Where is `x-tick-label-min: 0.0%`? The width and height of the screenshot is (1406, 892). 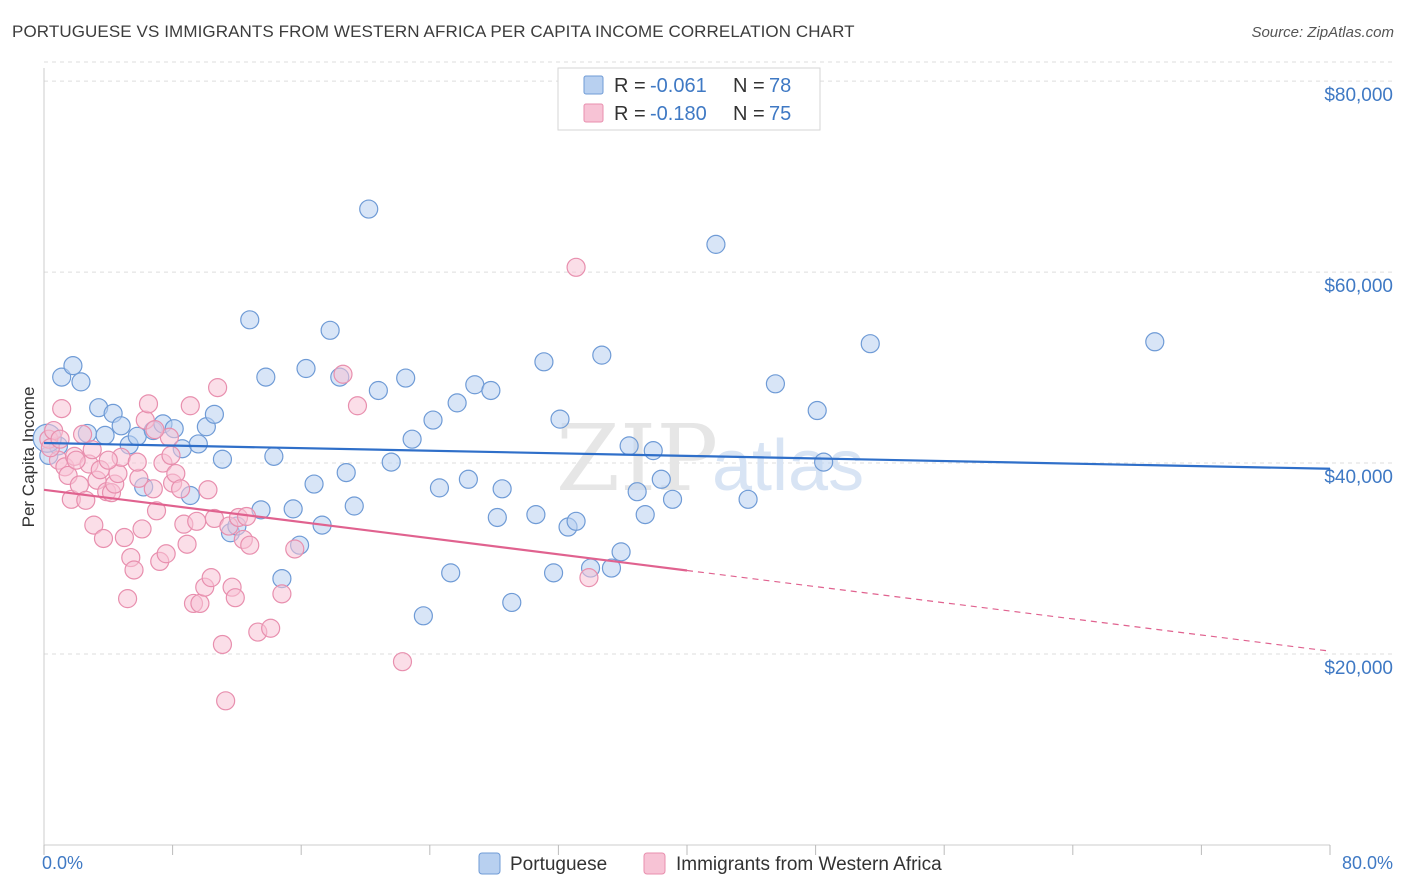 x-tick-label-min: 0.0% is located at coordinates (62, 863).